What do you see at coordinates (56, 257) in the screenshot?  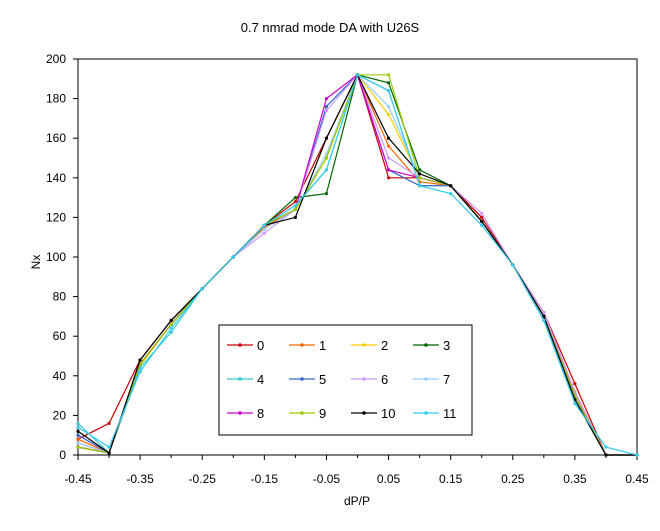 I see `y-tick-label: 100` at bounding box center [56, 257].